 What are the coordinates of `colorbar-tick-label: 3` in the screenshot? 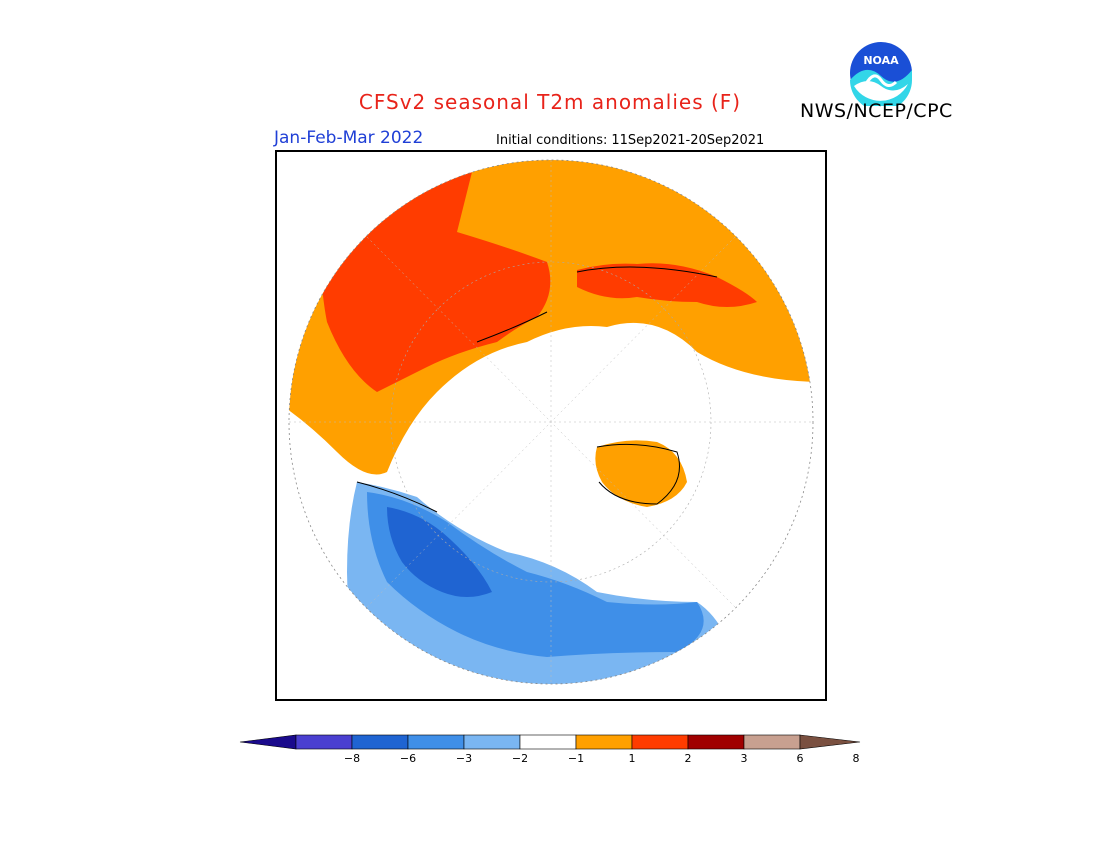 It's located at (744, 758).